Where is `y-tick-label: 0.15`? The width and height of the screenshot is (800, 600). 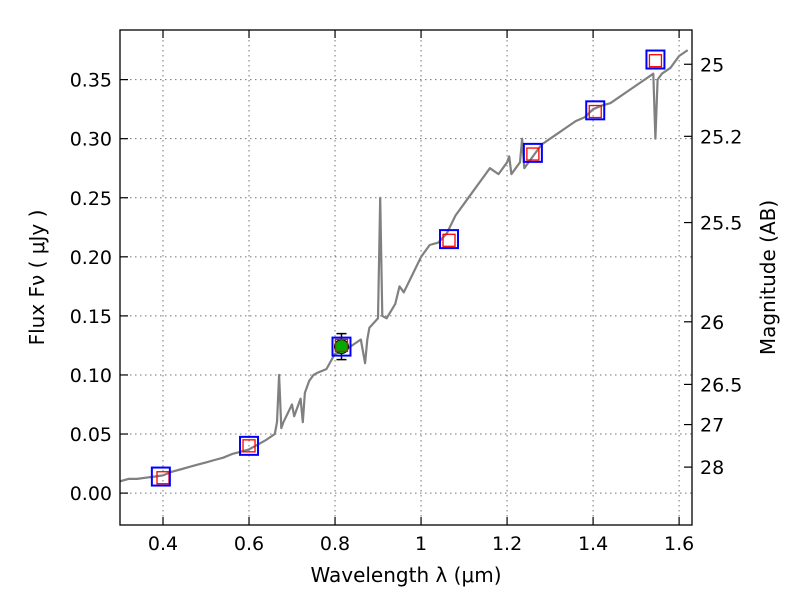
y-tick-label: 0.15 is located at coordinates (91, 317).